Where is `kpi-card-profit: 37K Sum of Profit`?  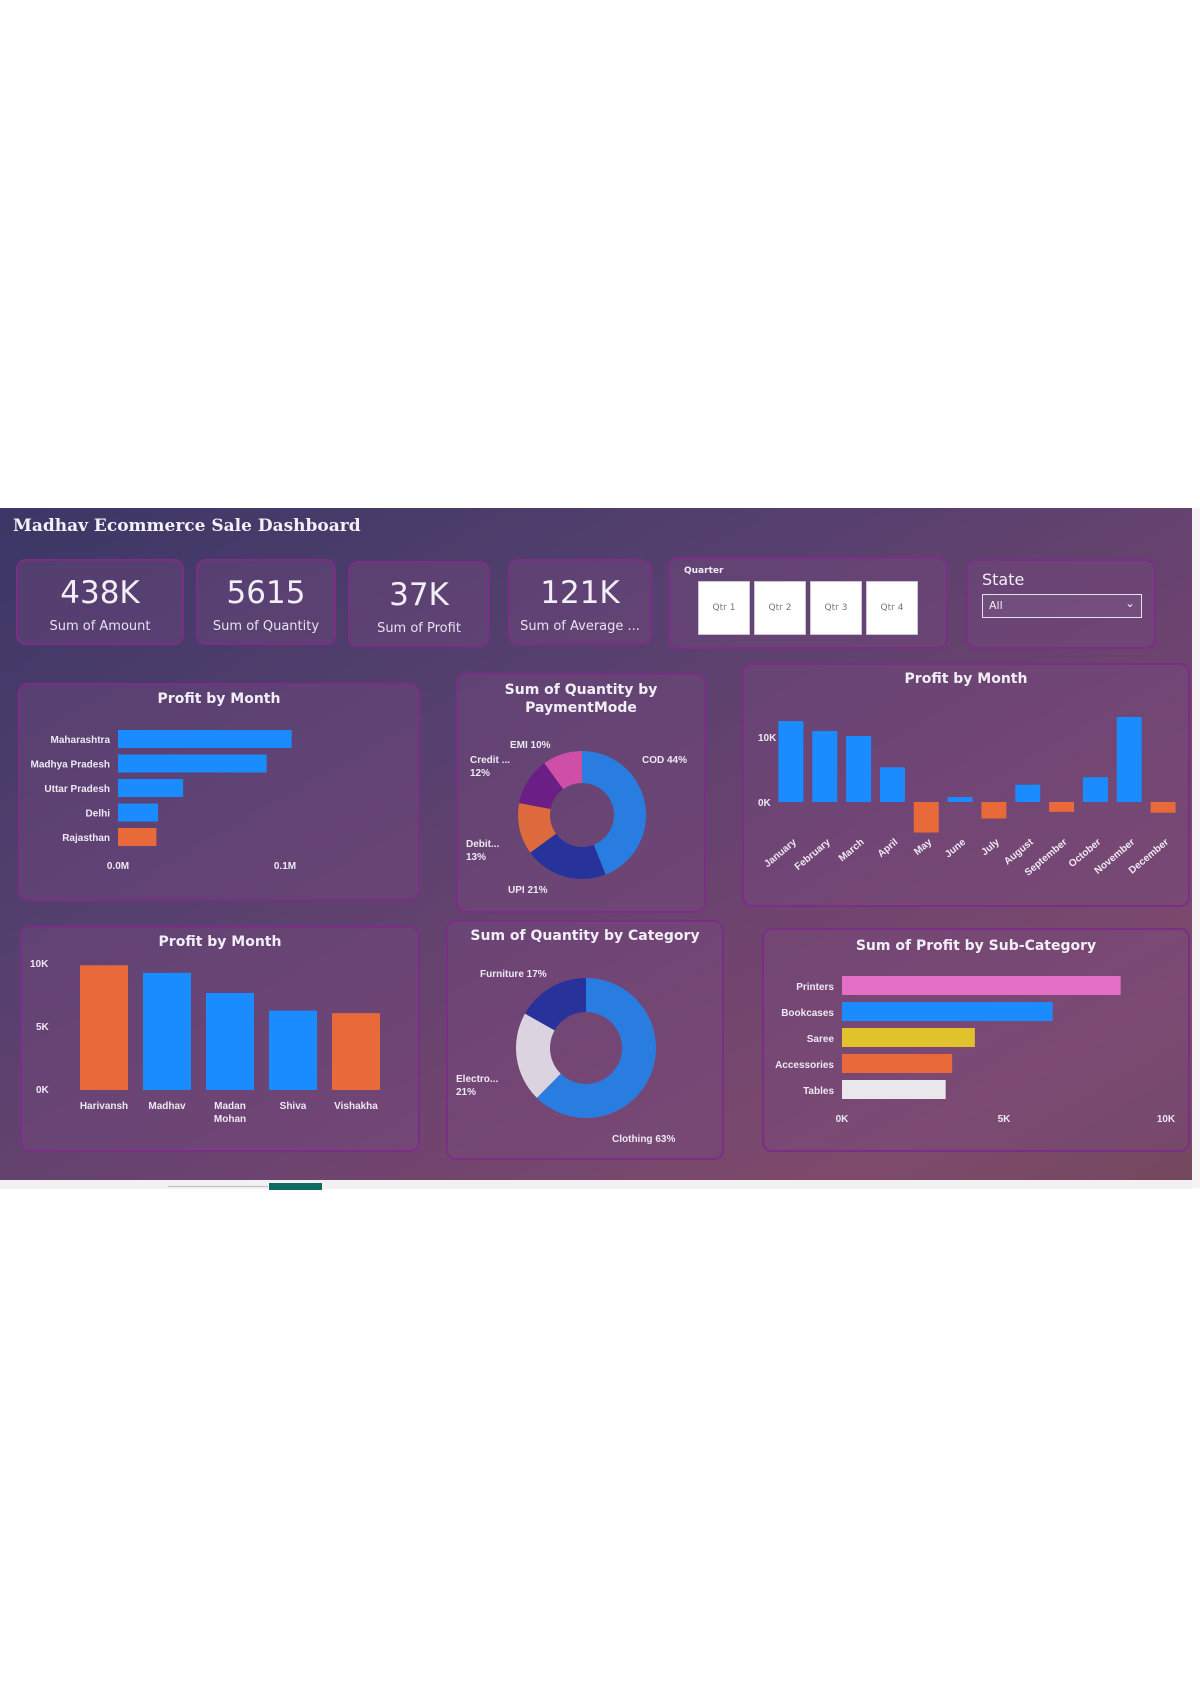 kpi-card-profit: 37K Sum of Profit is located at coordinates (419, 604).